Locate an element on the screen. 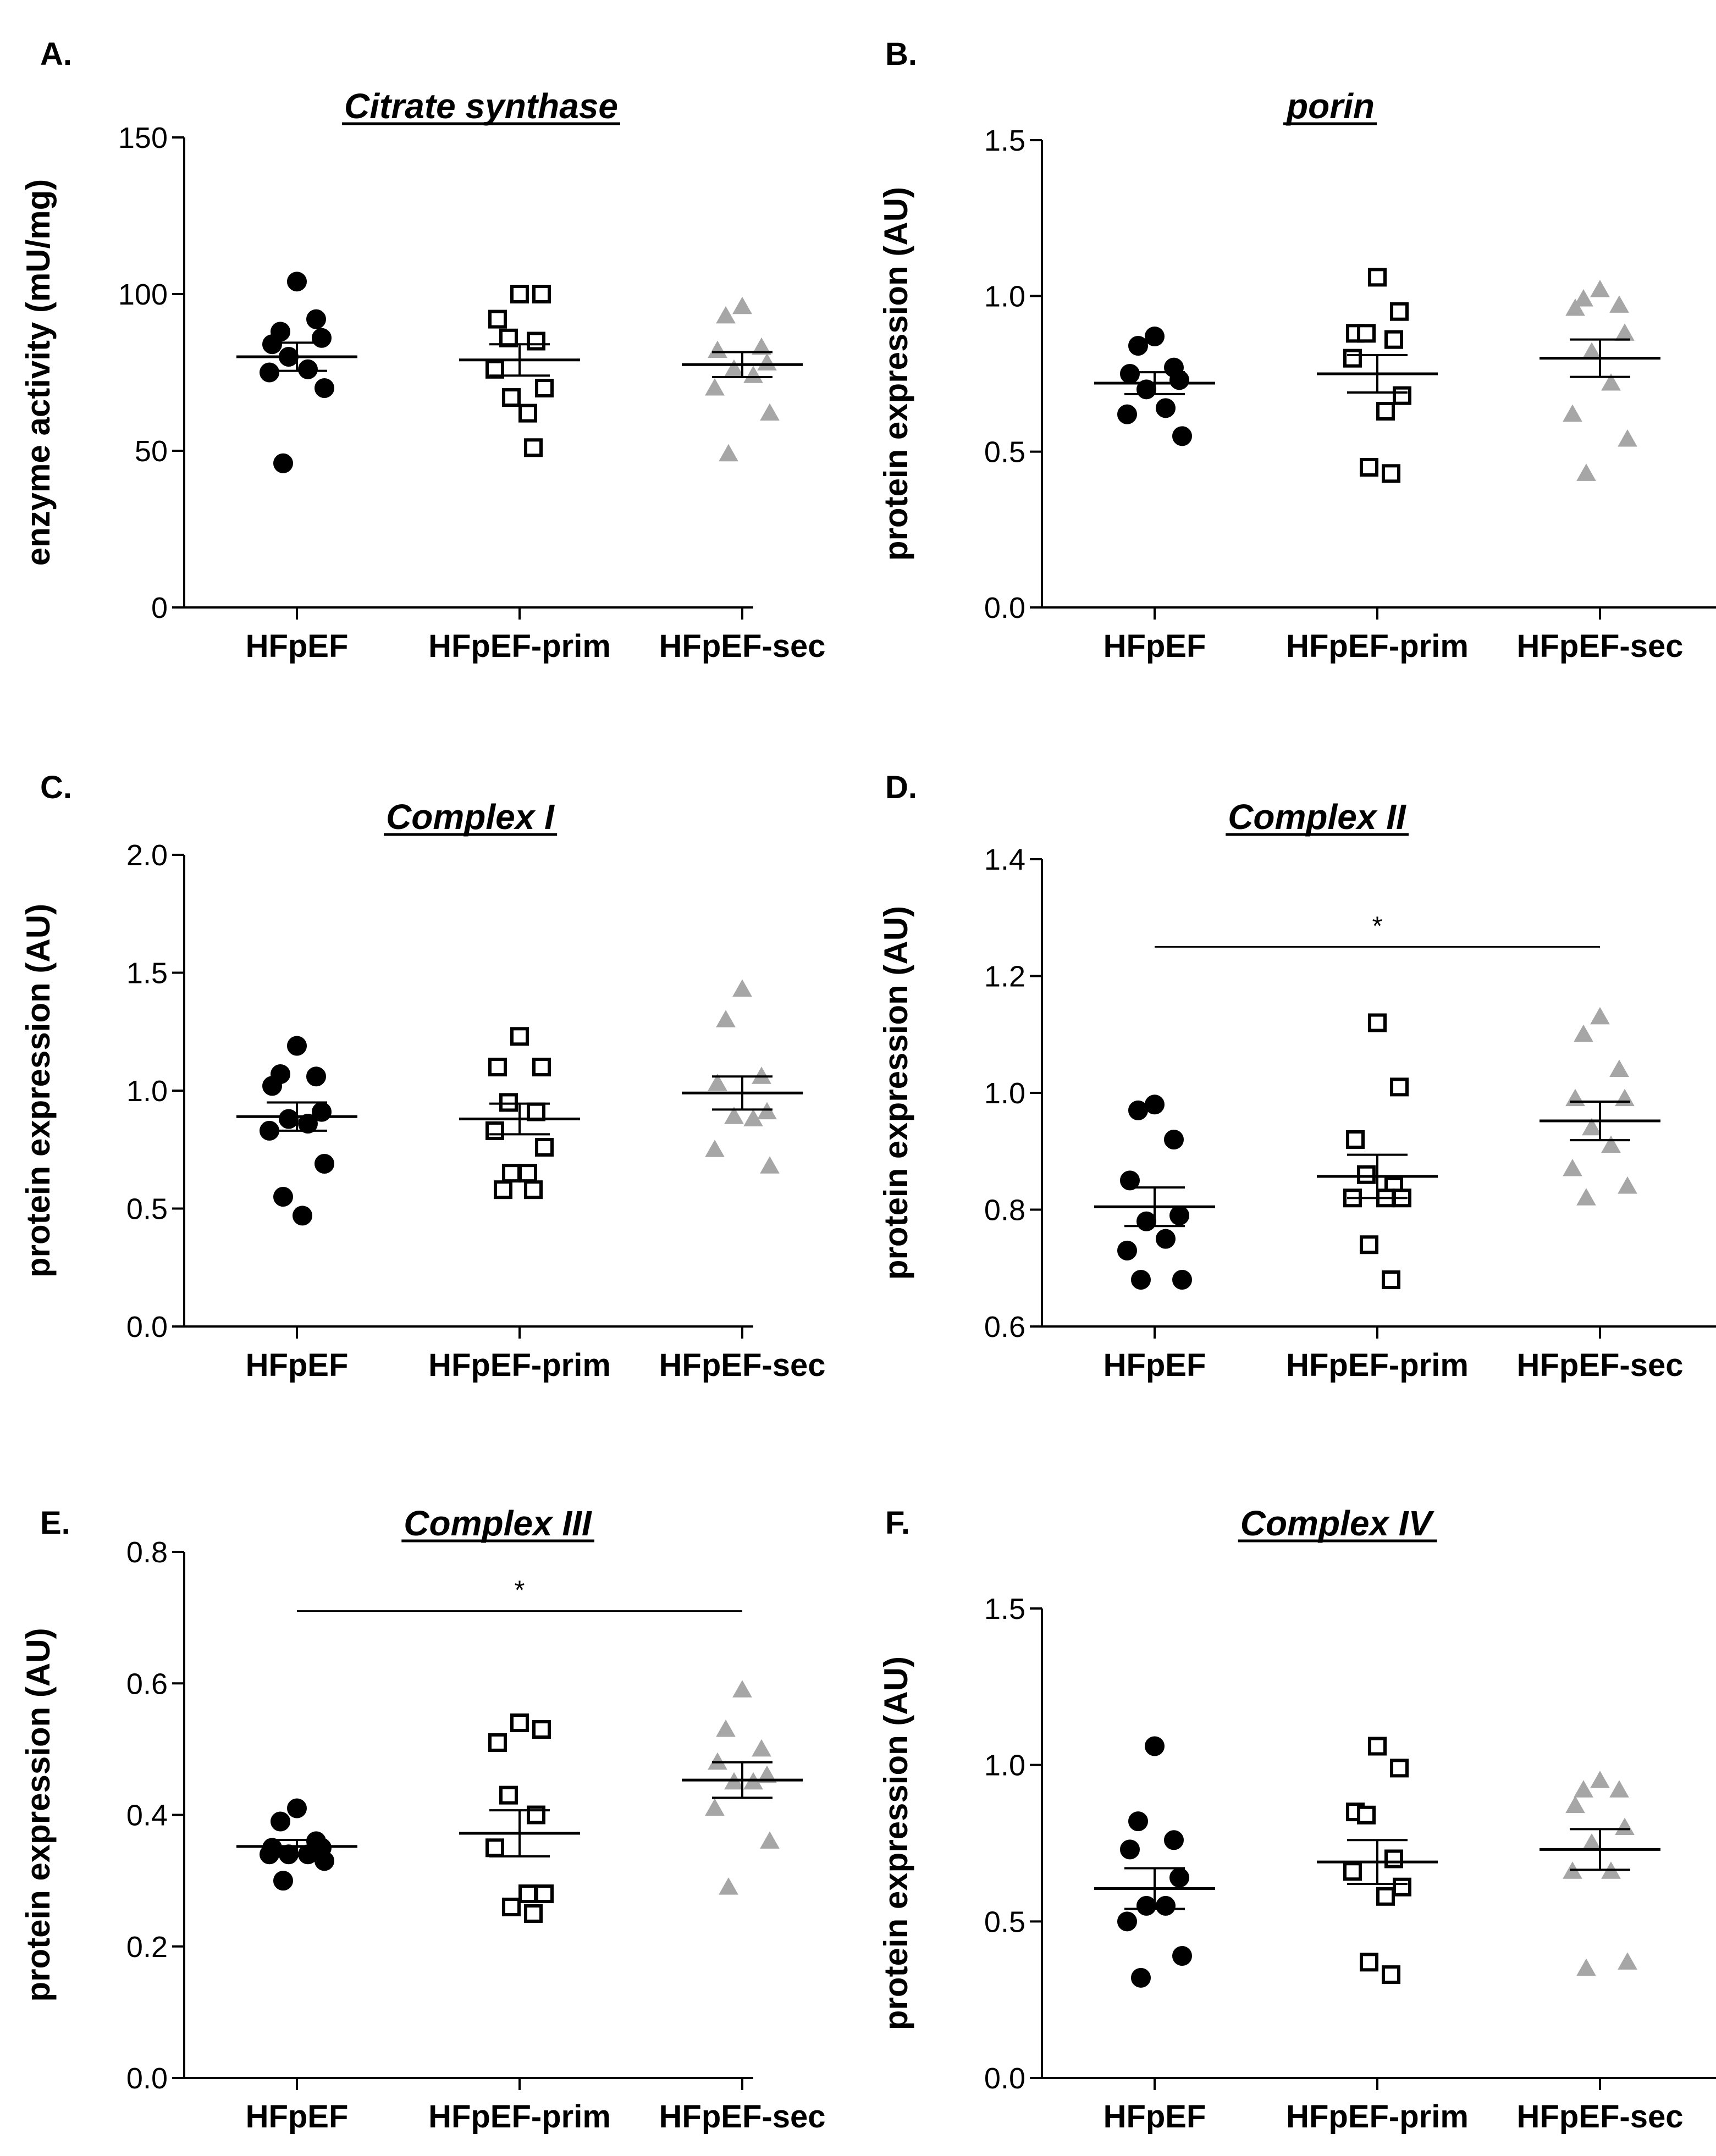 The image size is (1716, 2156). y-tick-label: 150 is located at coordinates (143, 137).